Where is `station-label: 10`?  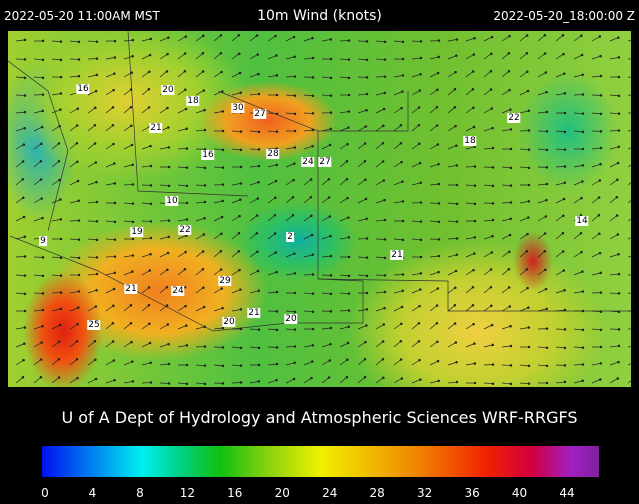 station-label: 10 is located at coordinates (172, 201).